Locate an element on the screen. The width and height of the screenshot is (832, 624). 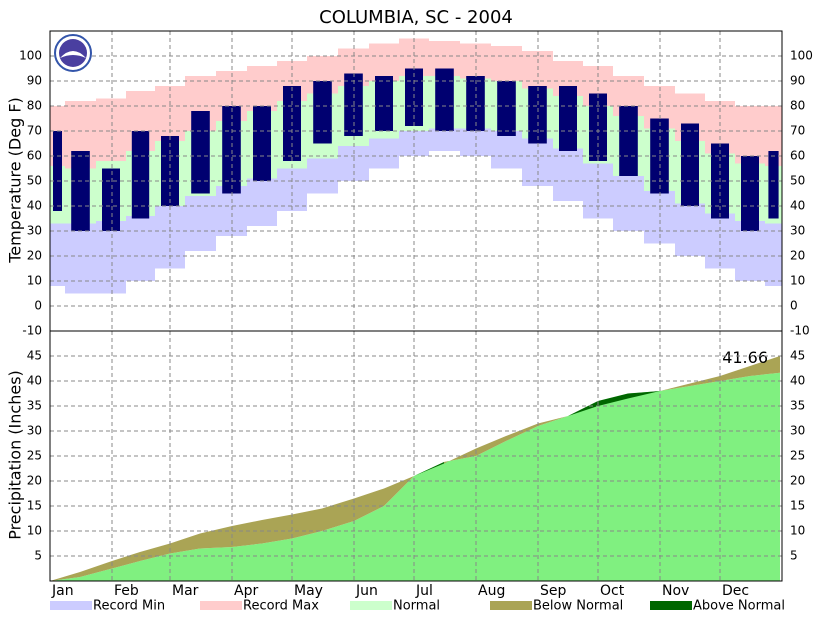
y-tick-label-right: 20 is located at coordinates (797, 256).